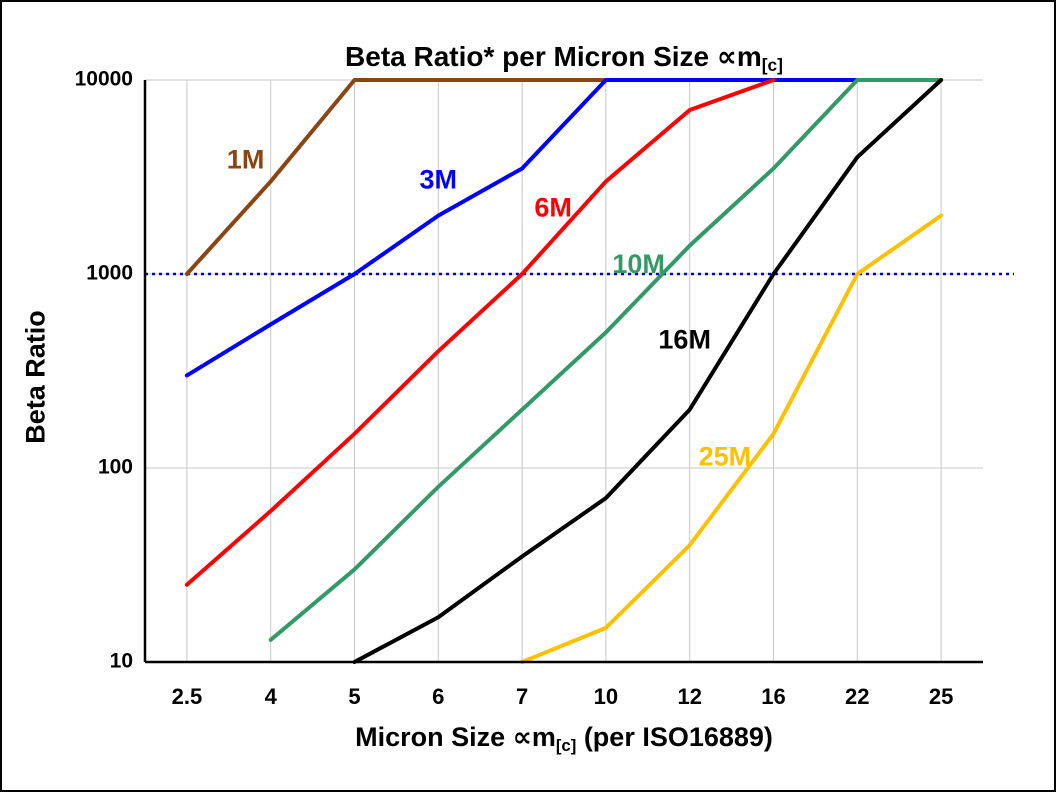 The height and width of the screenshot is (792, 1056). What do you see at coordinates (438, 696) in the screenshot?
I see `x-tick-label: 6` at bounding box center [438, 696].